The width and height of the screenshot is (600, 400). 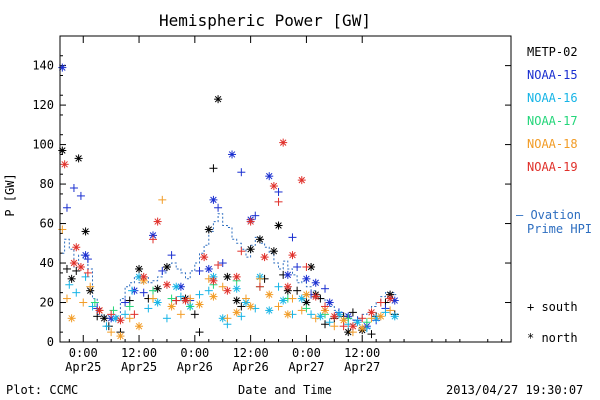 I want to click on x-tick-label-time: 12:00, so click(x=251, y=353).